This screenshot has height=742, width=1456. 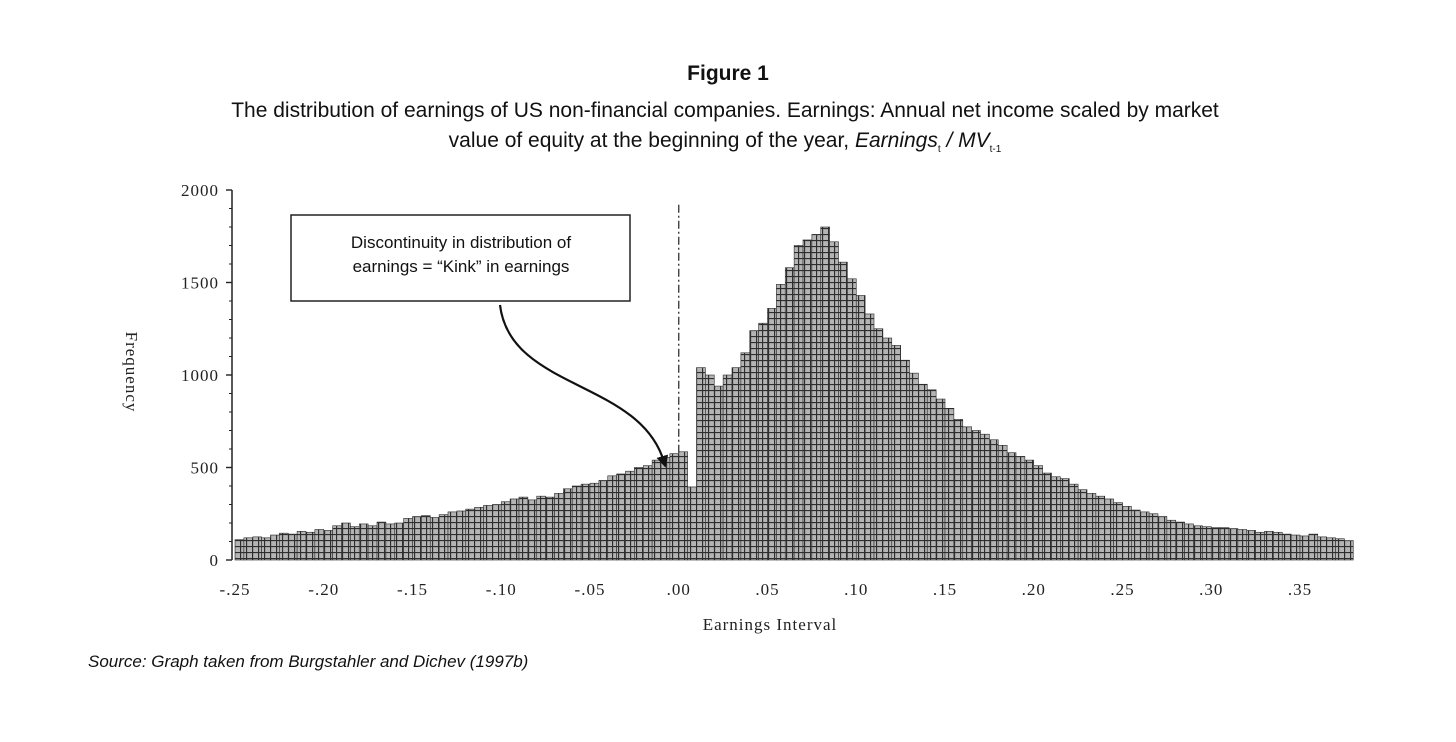 What do you see at coordinates (461, 266) in the screenshot?
I see `annotation-line-2: earnings = “Kink” in earnings` at bounding box center [461, 266].